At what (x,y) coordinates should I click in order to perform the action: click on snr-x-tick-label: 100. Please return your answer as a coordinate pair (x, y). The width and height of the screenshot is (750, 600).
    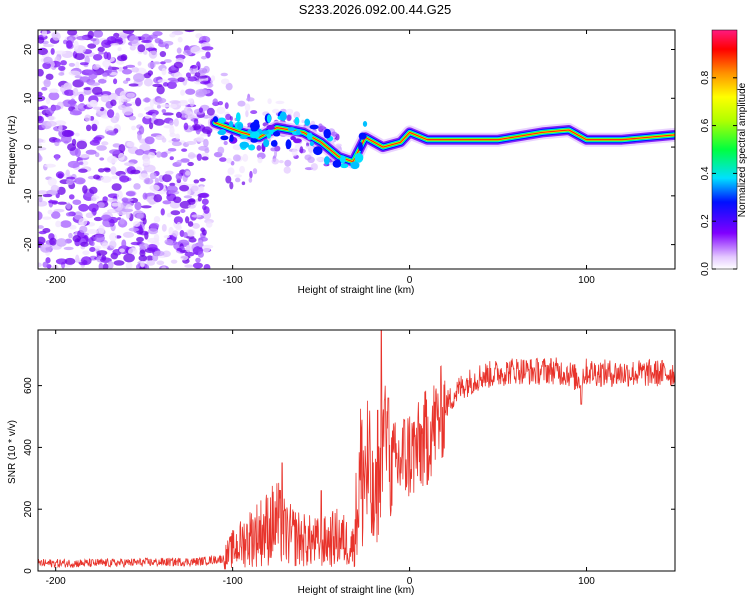
    Looking at the image, I should click on (586, 581).